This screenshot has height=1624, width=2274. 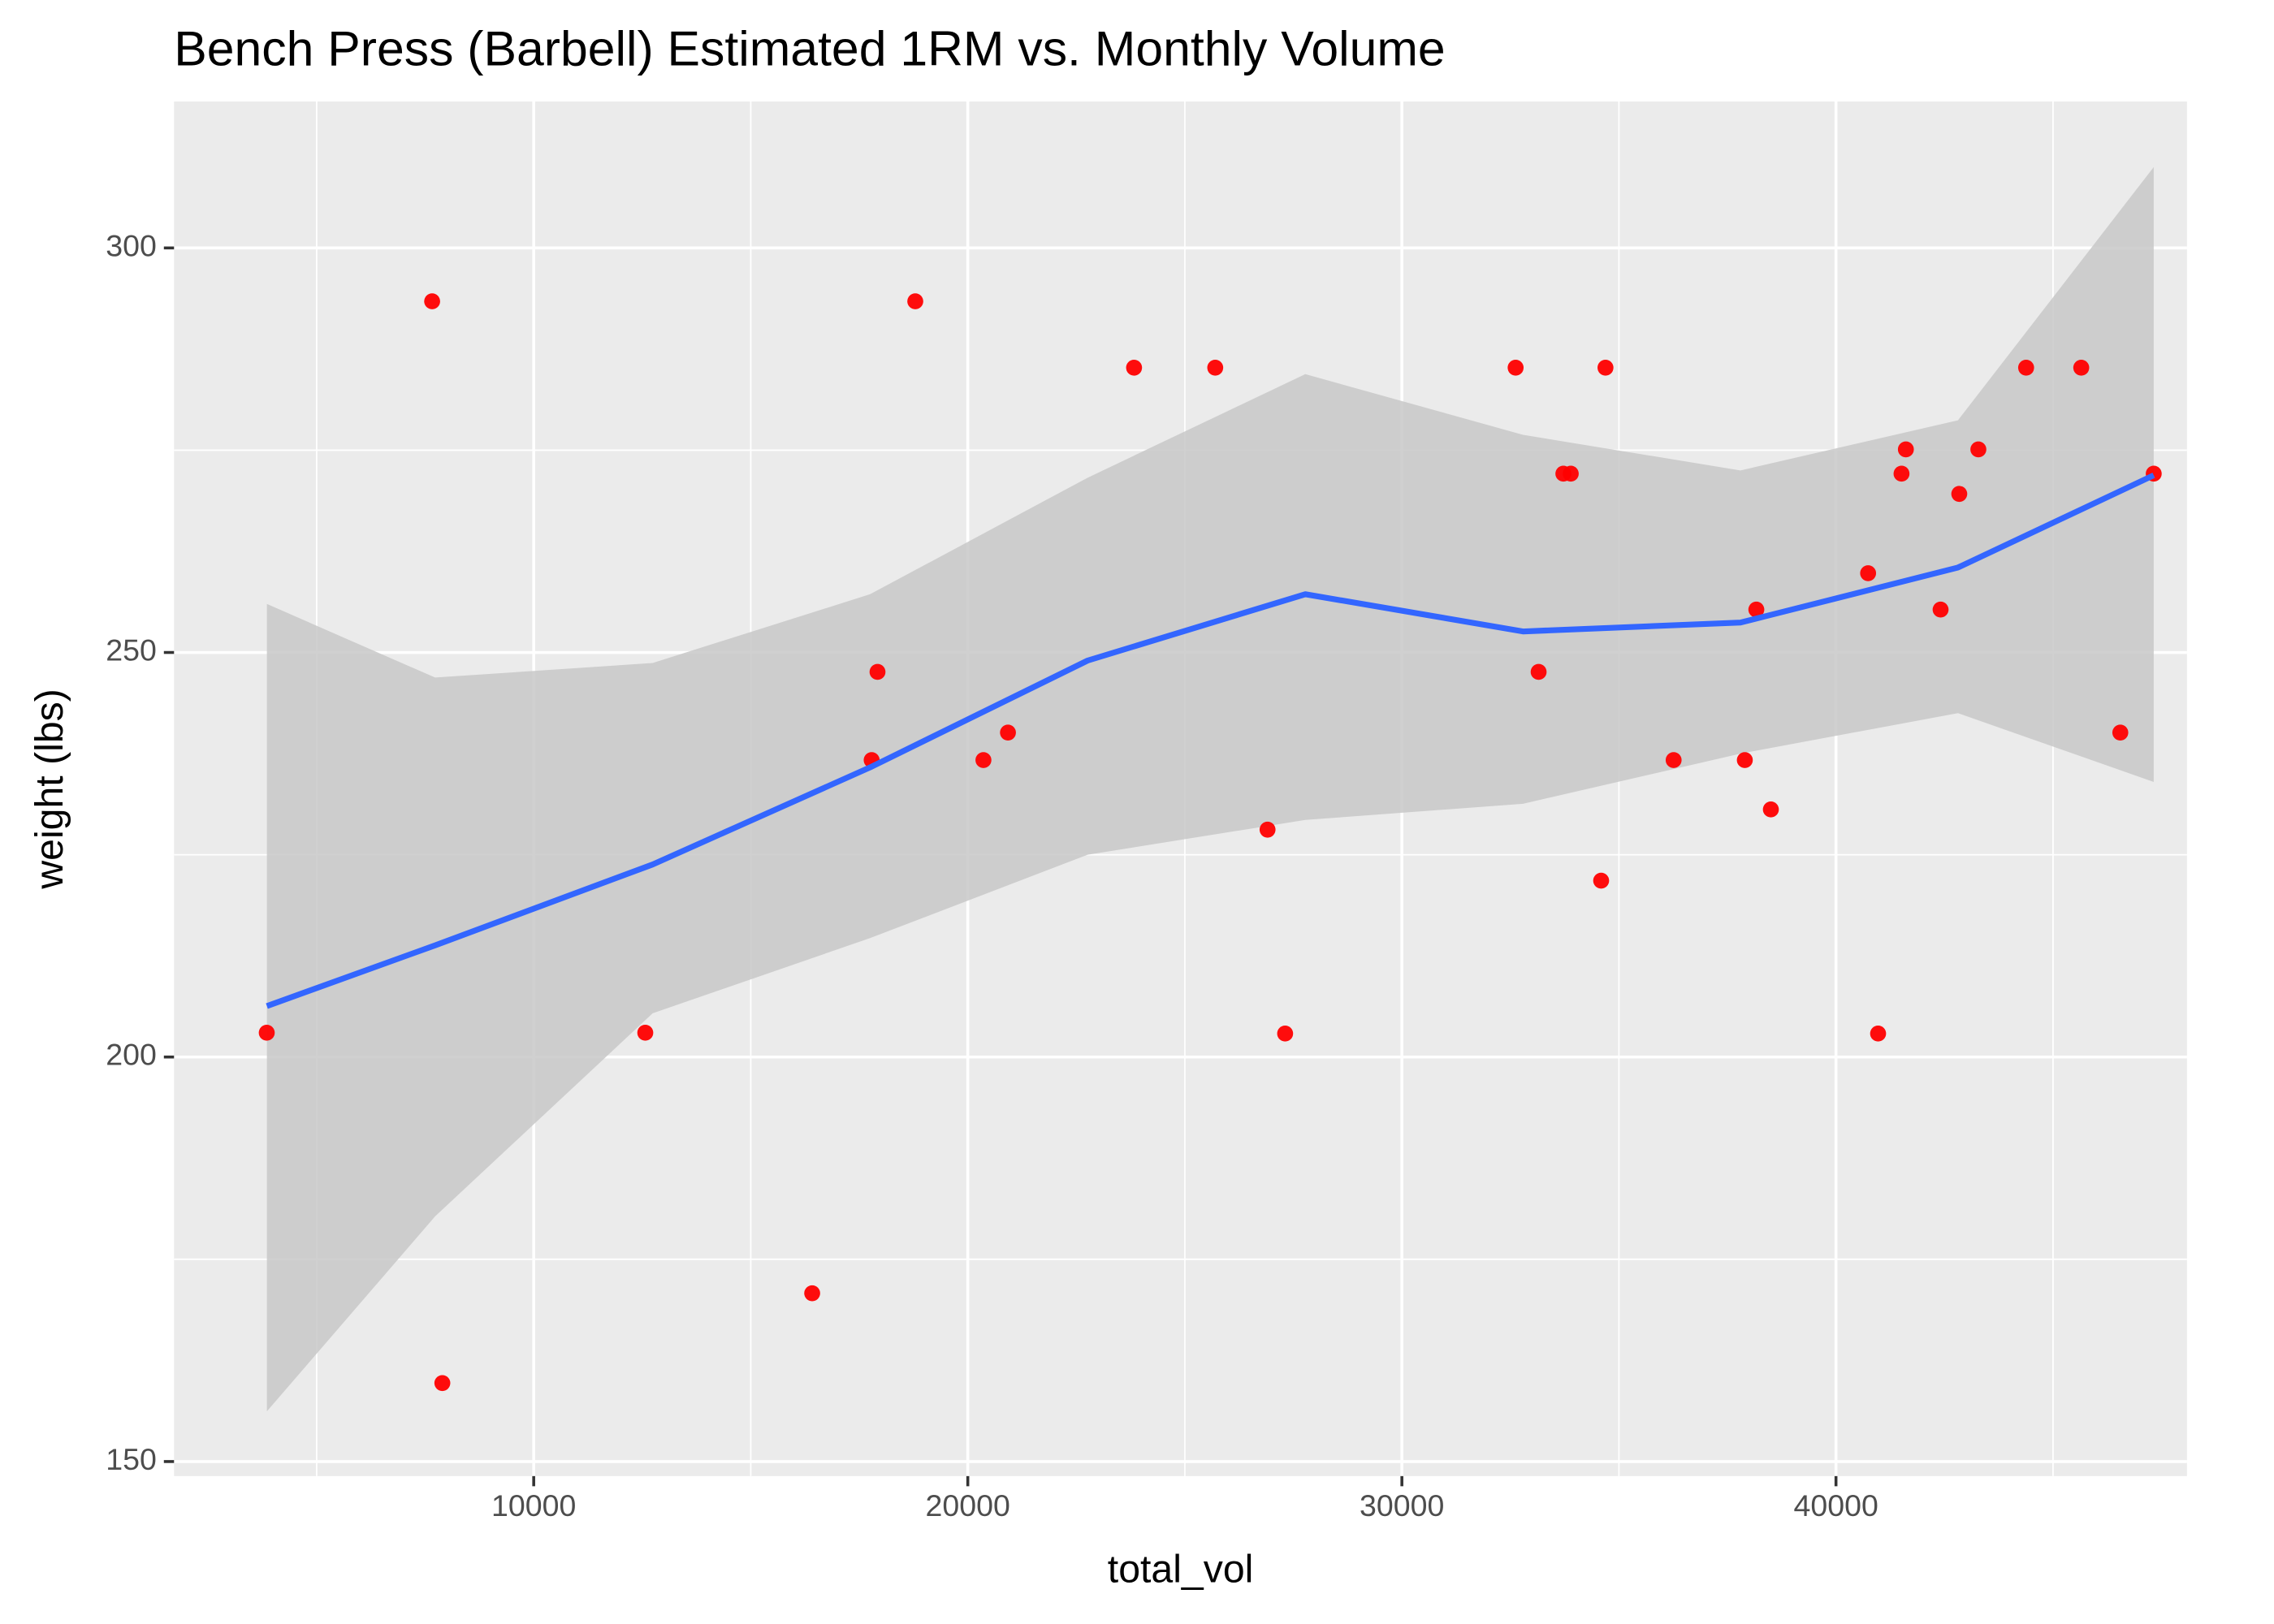 What do you see at coordinates (131, 1459) in the screenshot?
I see `y-tick-label: 150` at bounding box center [131, 1459].